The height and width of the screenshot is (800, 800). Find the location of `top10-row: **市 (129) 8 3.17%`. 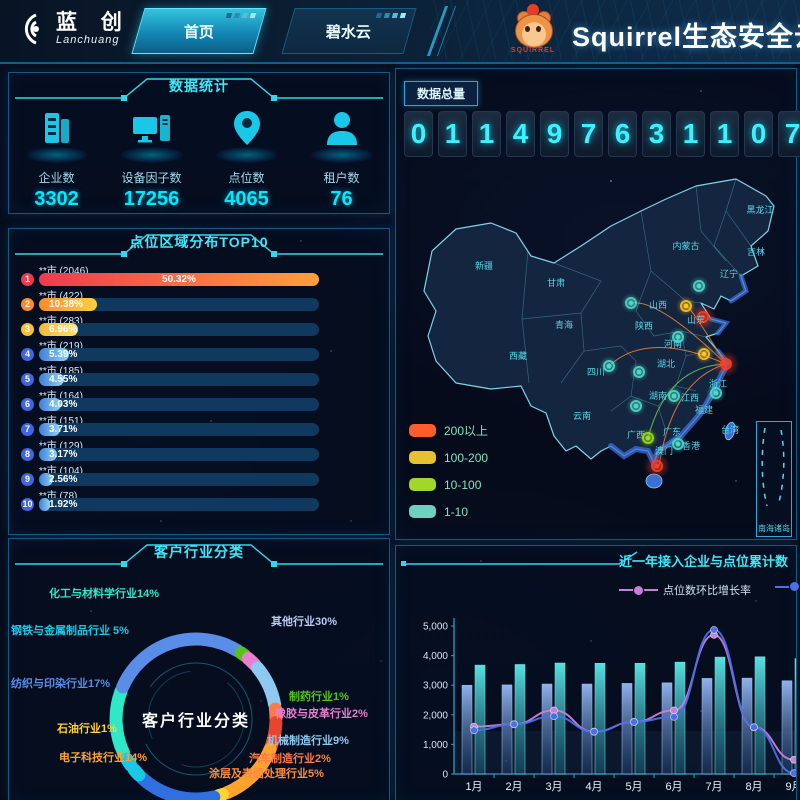

top10-row: **市 (129) 8 3.17% is located at coordinates (199, 449).